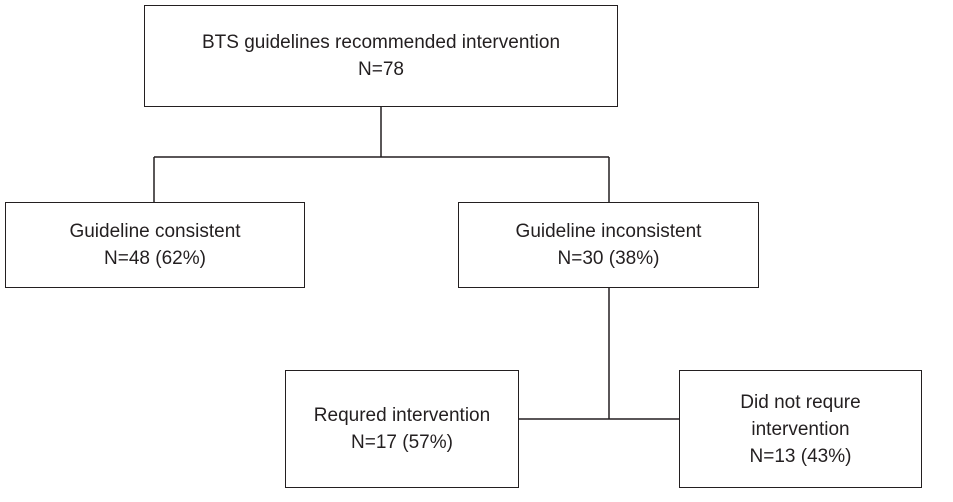  What do you see at coordinates (155, 245) in the screenshot?
I see `guideline-consistent-box: Guideline consistent N=48 (62%)` at bounding box center [155, 245].